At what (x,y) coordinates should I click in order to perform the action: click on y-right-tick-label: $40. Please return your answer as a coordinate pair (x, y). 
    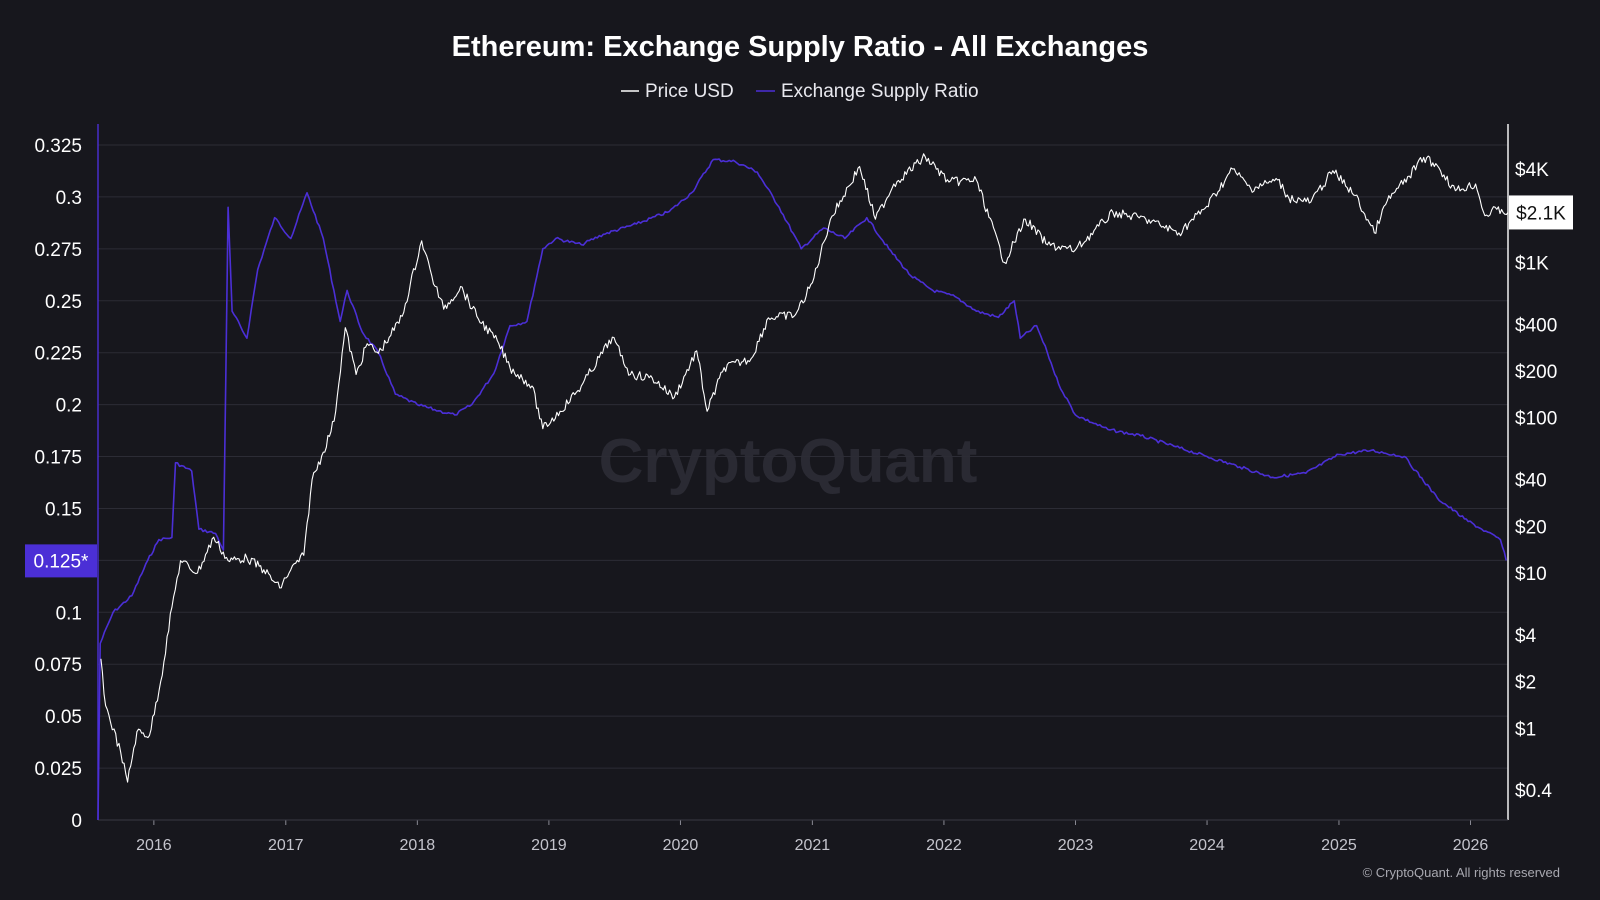
    Looking at the image, I should click on (1531, 481).